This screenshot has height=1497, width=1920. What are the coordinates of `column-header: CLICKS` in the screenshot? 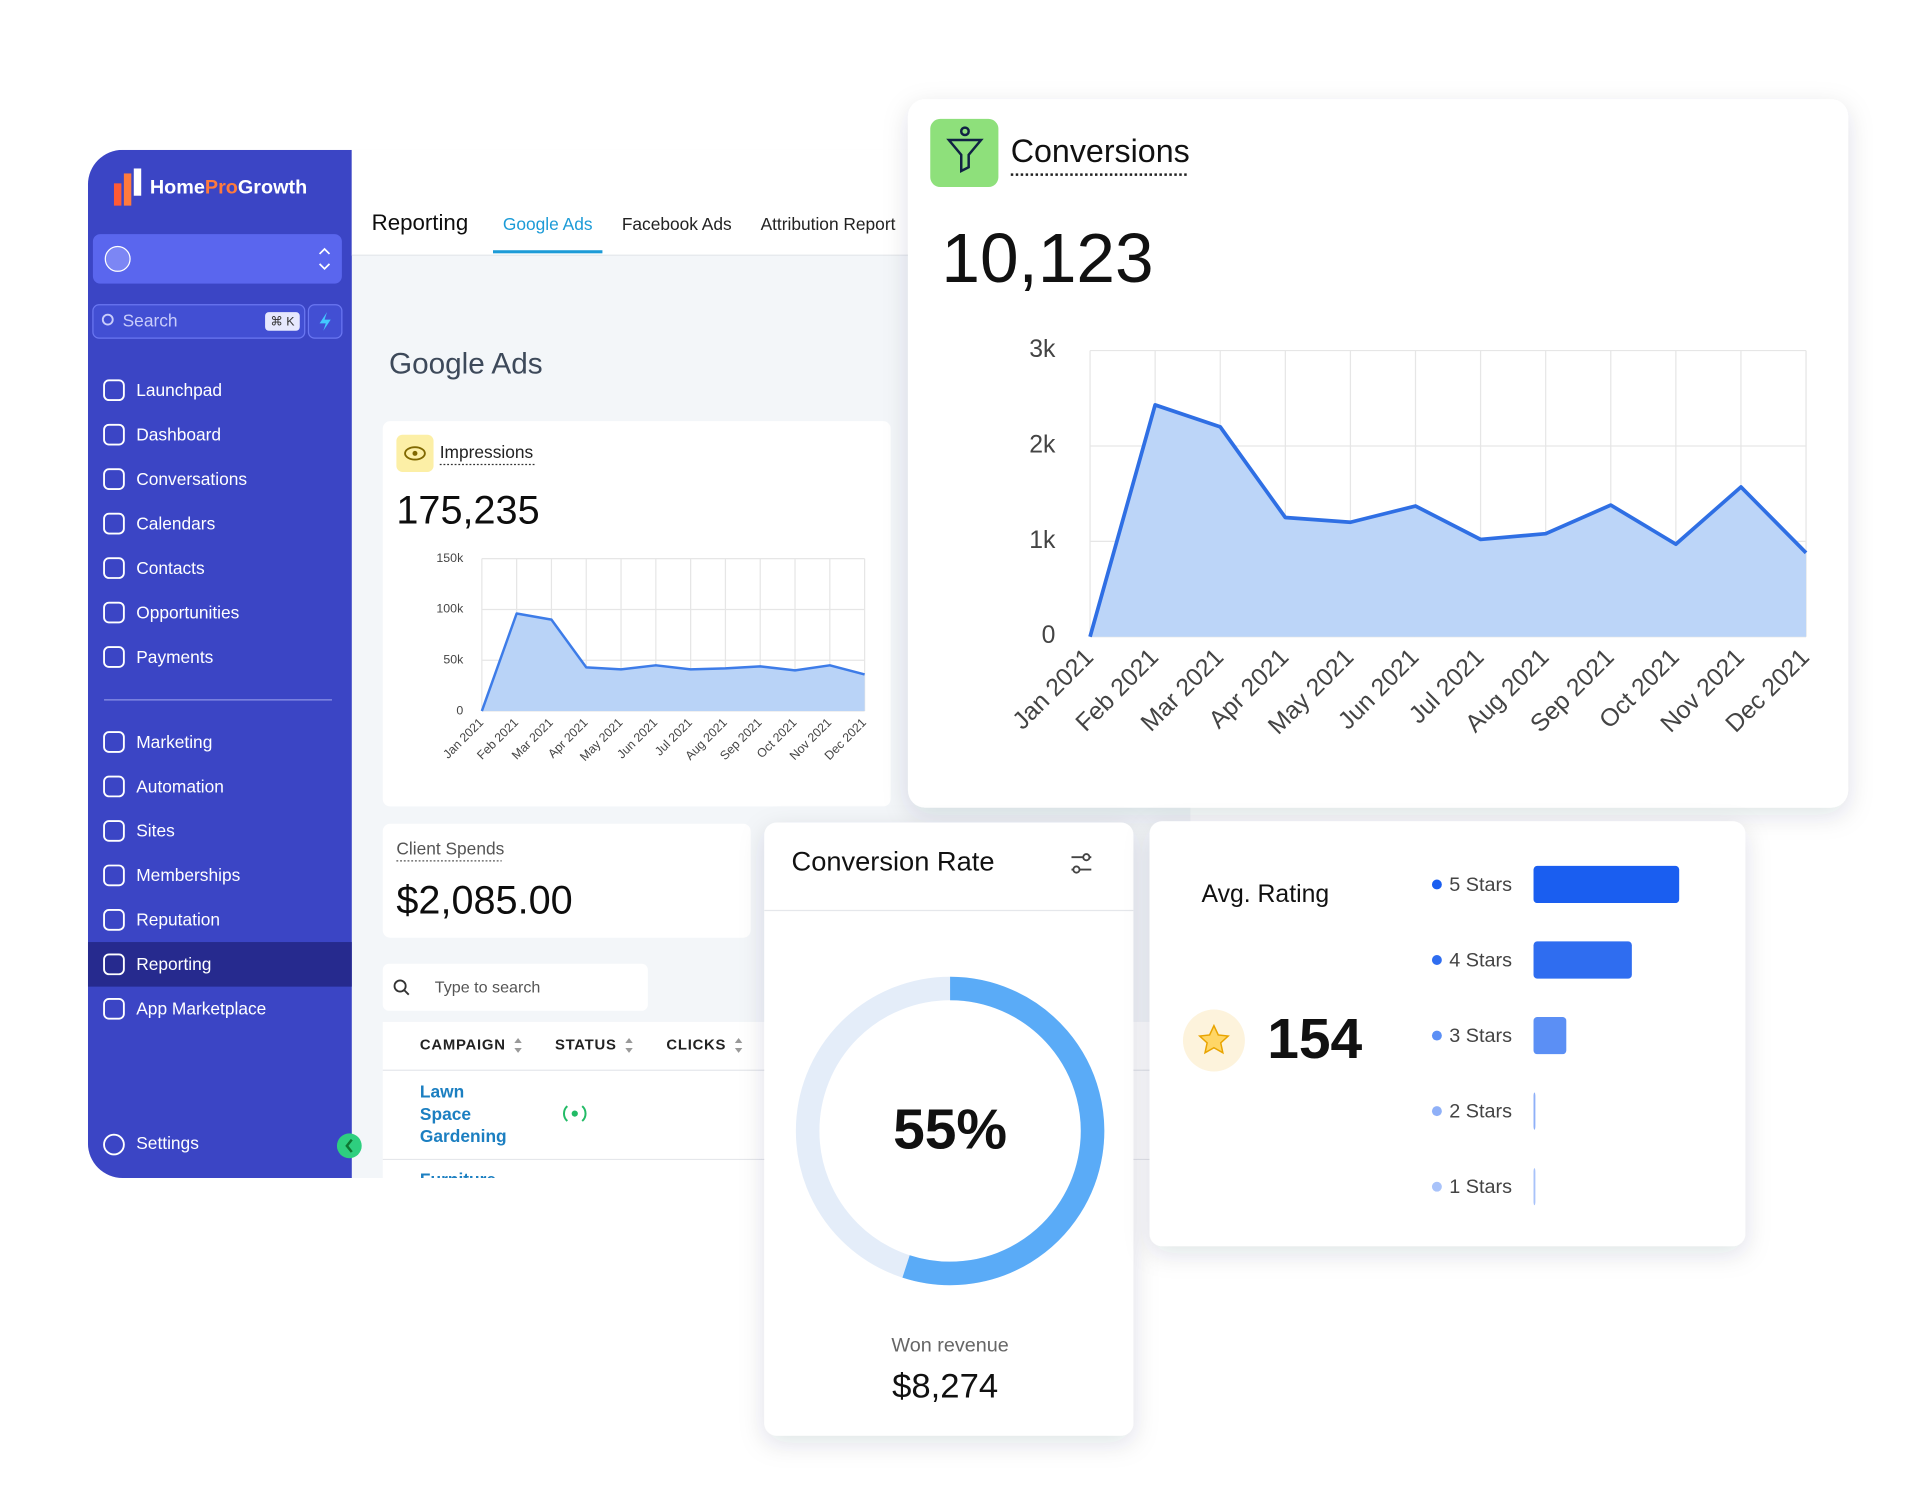 It's located at (696, 1045).